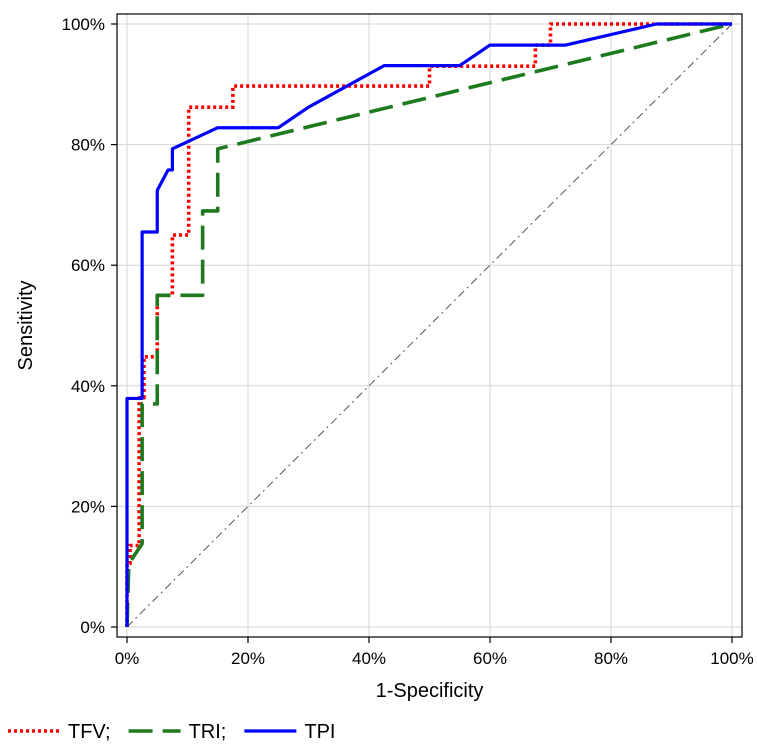 The width and height of the screenshot is (757, 745). Describe the element at coordinates (127, 658) in the screenshot. I see `x-tick-label: 0%` at that location.